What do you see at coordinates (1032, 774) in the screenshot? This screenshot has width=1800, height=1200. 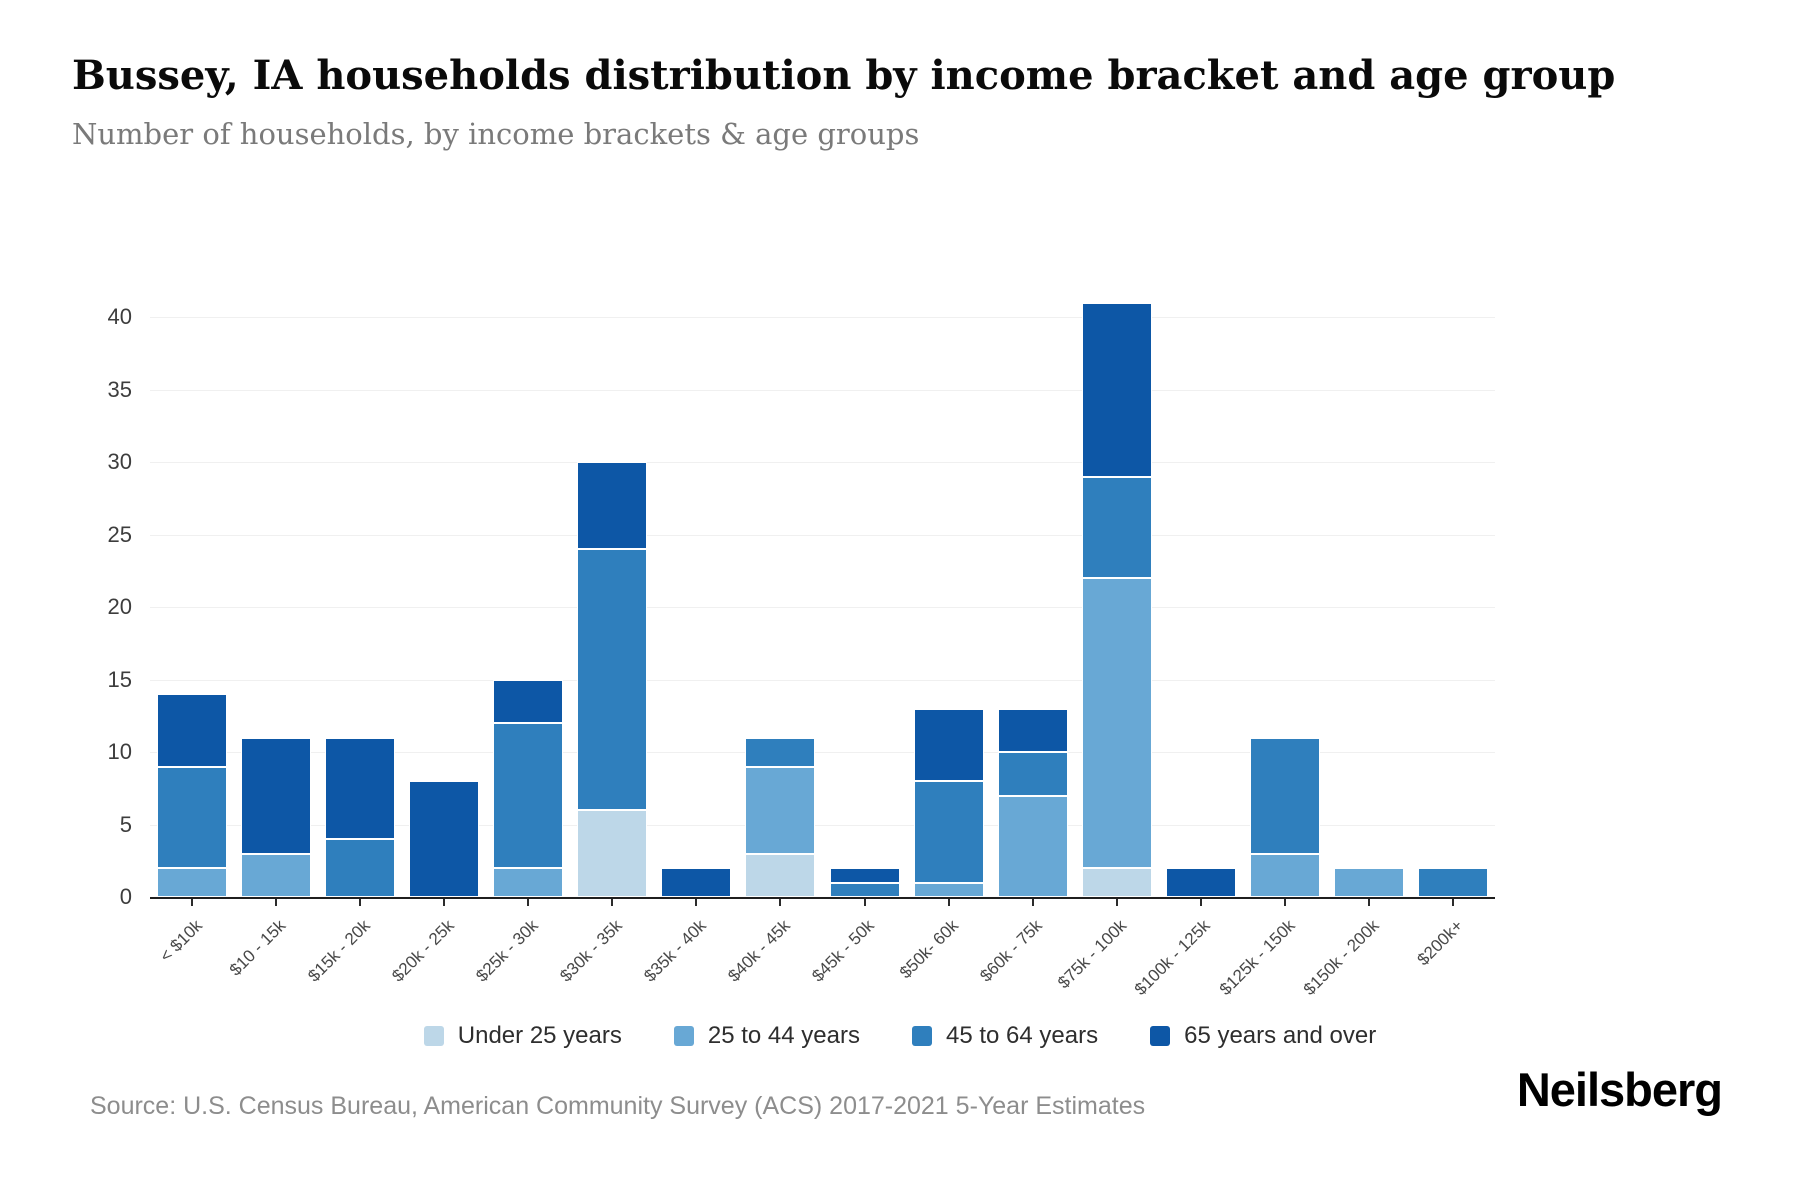 I see `bar-segment-$60k - 75k-45 to 64 years` at bounding box center [1032, 774].